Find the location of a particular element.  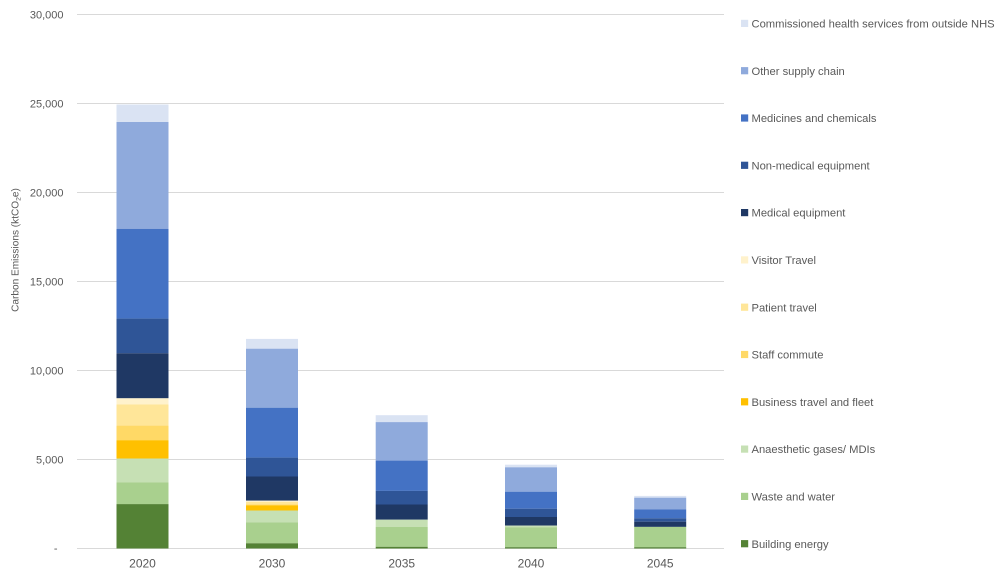

svg-text: 30,000 is located at coordinates (47, 15).